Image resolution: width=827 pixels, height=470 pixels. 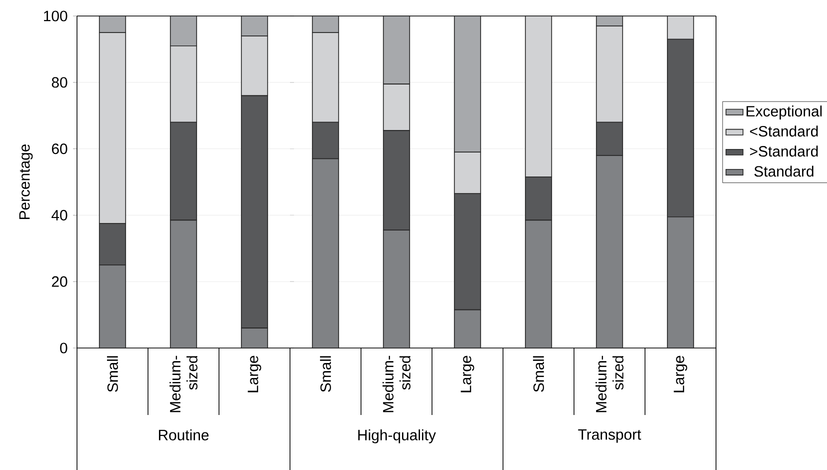 What do you see at coordinates (784, 171) in the screenshot?
I see `legend-label: Standard` at bounding box center [784, 171].